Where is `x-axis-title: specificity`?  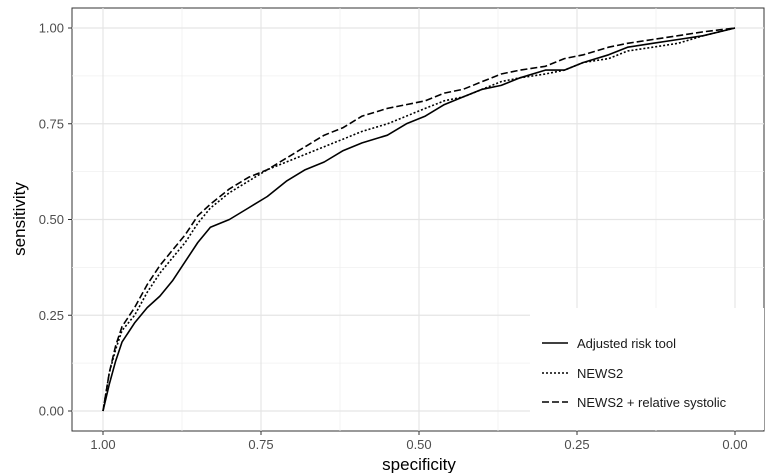
x-axis-title: specificity is located at coordinates (419, 464).